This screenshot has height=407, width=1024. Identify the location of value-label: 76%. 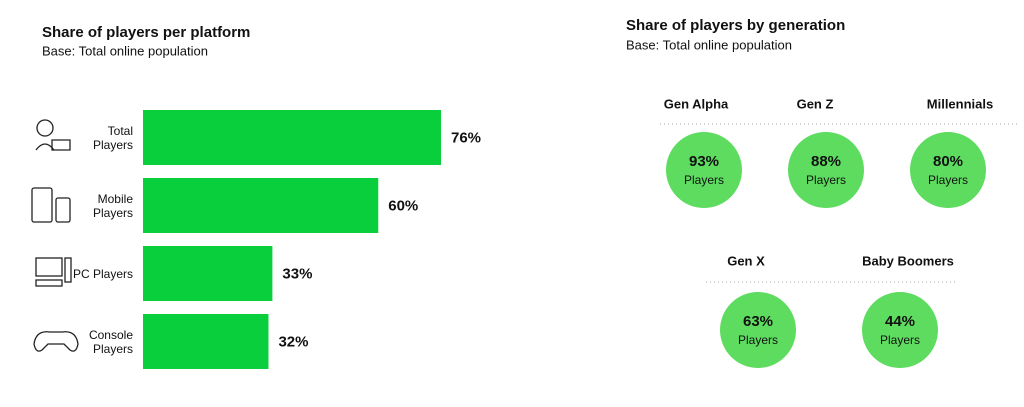
(466, 137).